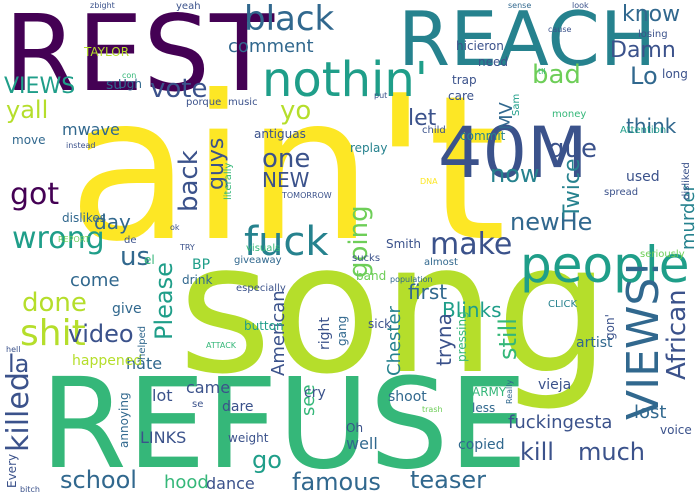  Describe the element at coordinates (124, 420) in the screenshot. I see `word-annoying: annoying` at that location.